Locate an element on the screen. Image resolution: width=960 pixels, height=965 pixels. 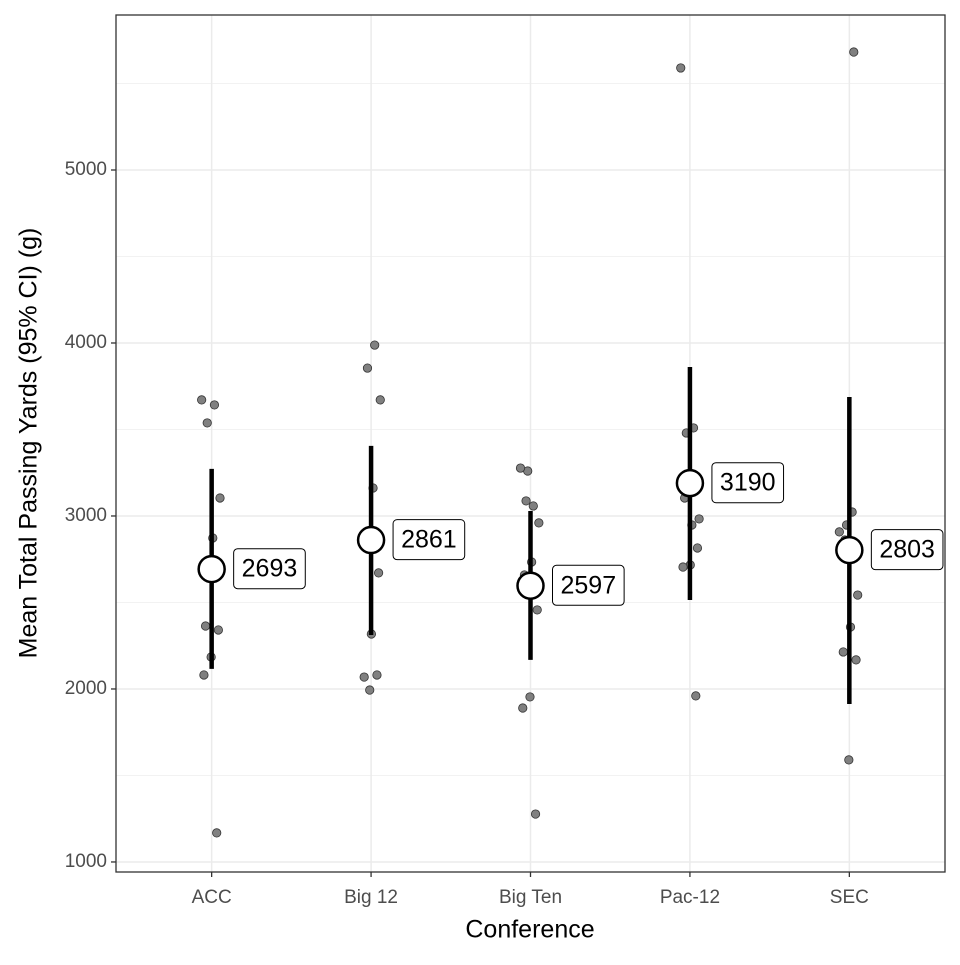
value-label-group: 2803 is located at coordinates (907, 550).